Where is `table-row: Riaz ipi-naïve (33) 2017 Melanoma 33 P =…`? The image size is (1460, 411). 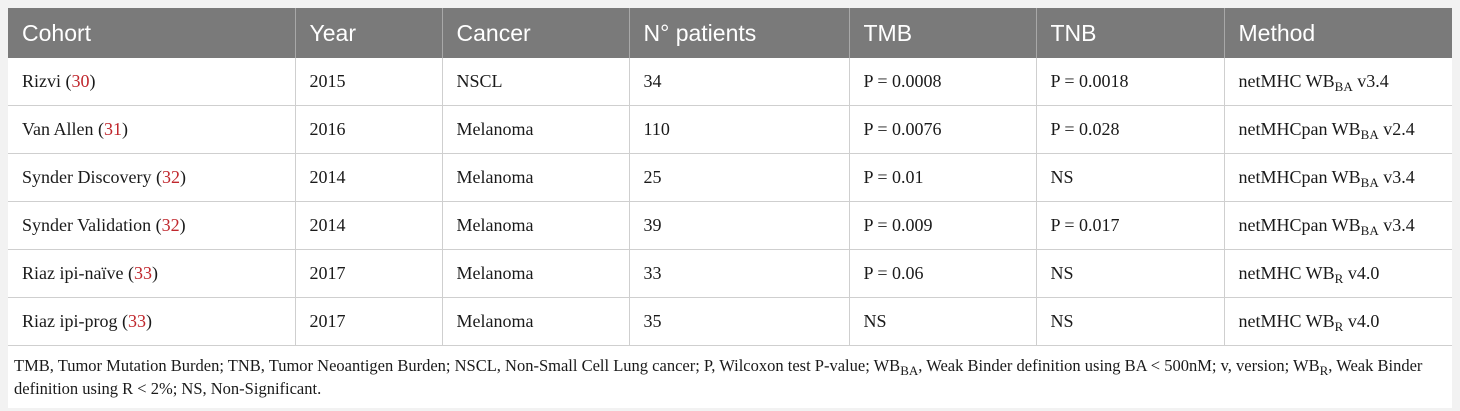
table-row: Riaz ipi-naïve (33) 2017 Melanoma 33 P =… is located at coordinates (730, 273).